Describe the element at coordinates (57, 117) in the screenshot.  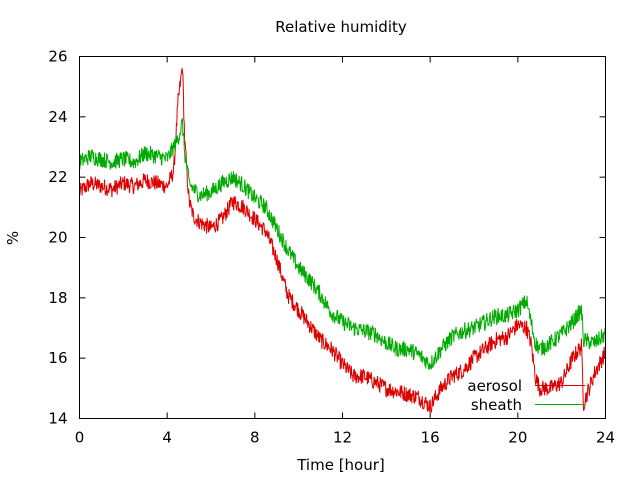
I see `y-tick-label: 24` at that location.